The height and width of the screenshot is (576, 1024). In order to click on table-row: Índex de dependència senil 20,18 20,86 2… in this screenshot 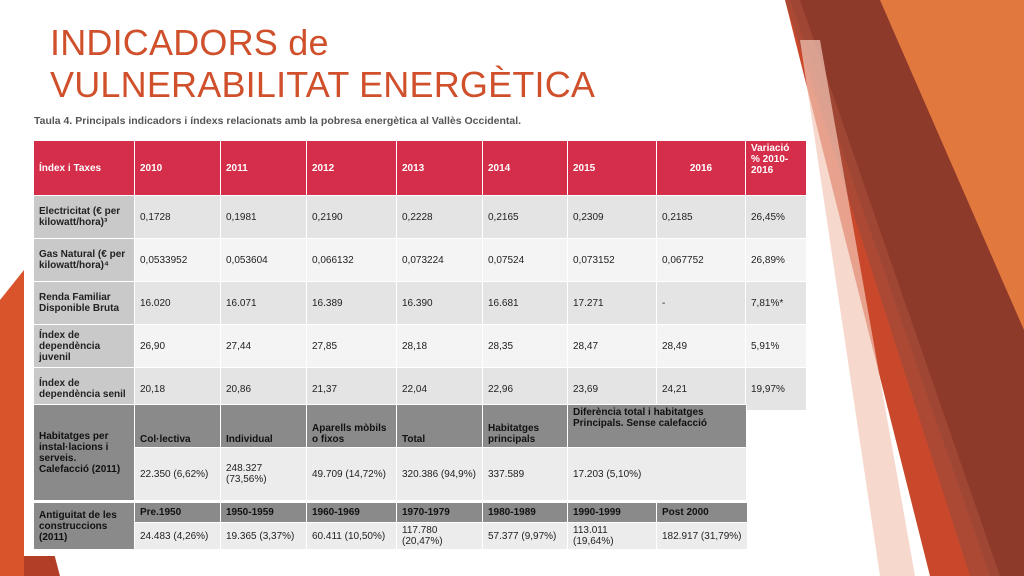, I will do `click(420, 389)`.